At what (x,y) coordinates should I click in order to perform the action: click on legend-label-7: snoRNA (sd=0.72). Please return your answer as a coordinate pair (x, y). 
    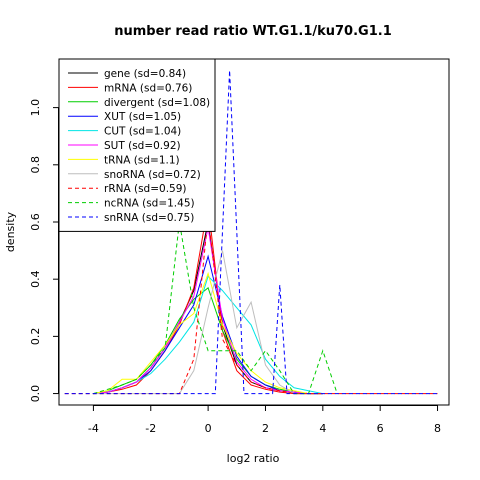
    Looking at the image, I should click on (152, 175).